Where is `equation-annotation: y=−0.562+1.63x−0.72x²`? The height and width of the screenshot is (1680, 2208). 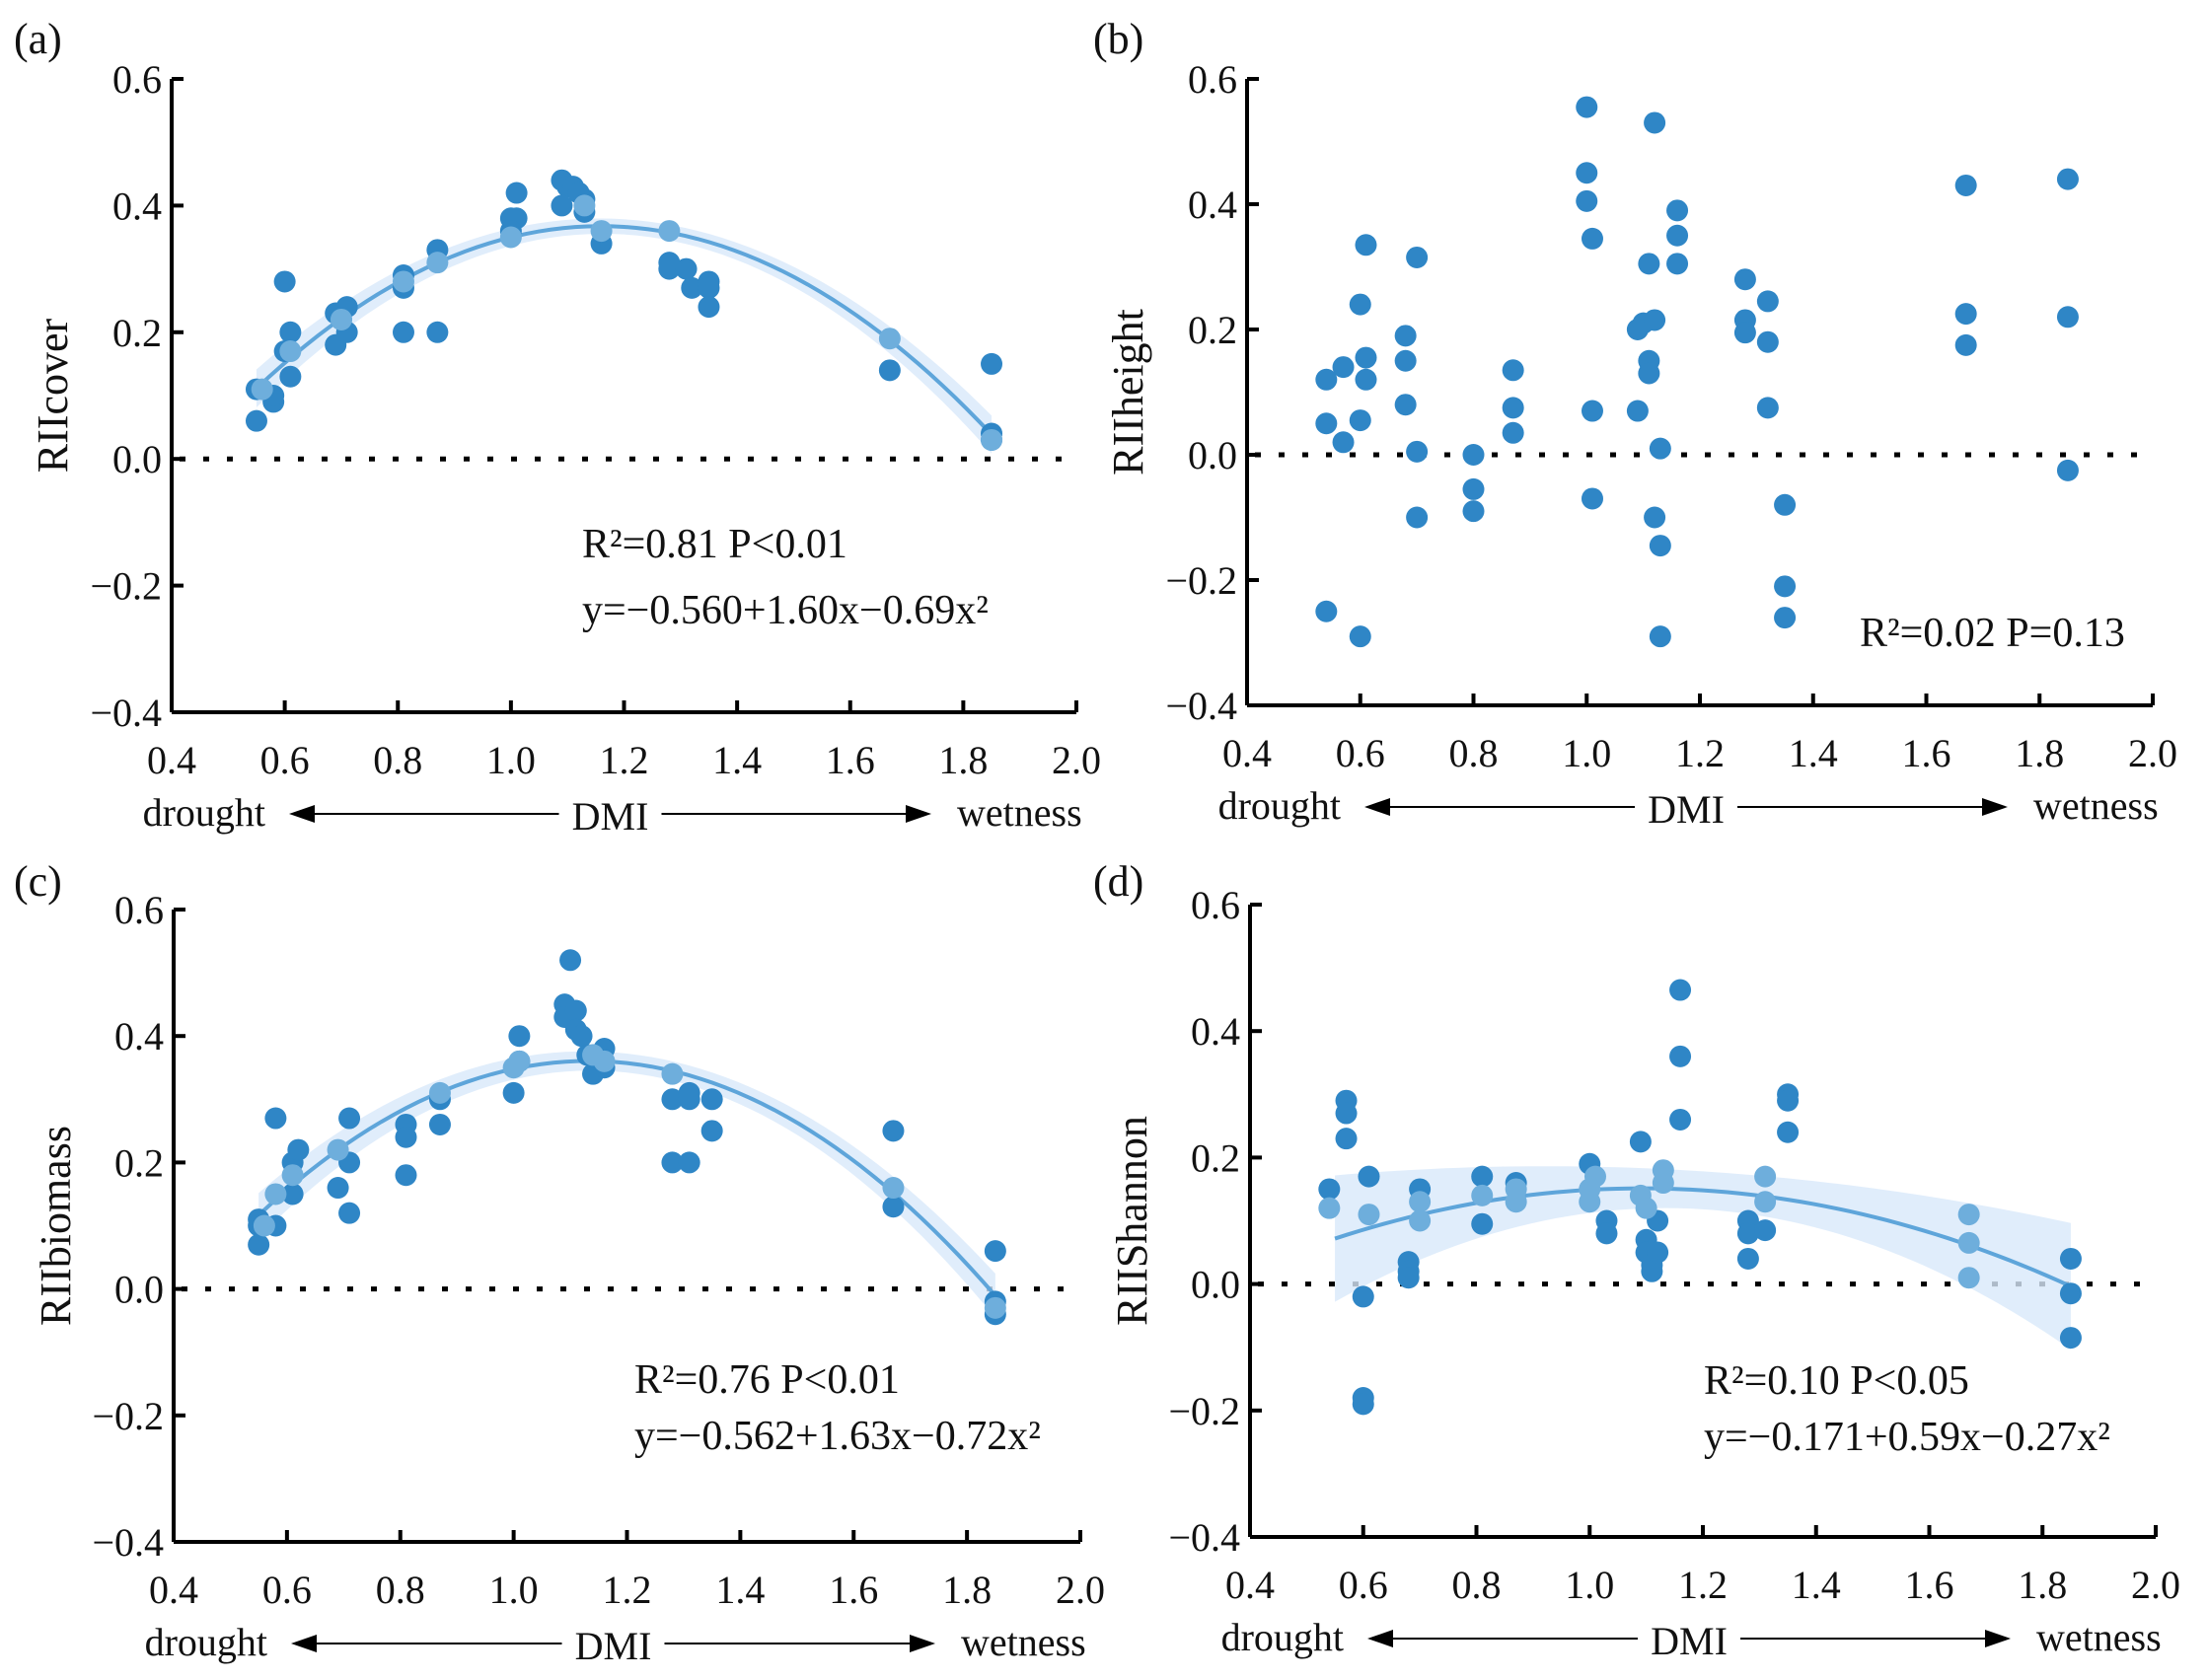 equation-annotation: y=−0.562+1.63x−0.72x² is located at coordinates (837, 1436).